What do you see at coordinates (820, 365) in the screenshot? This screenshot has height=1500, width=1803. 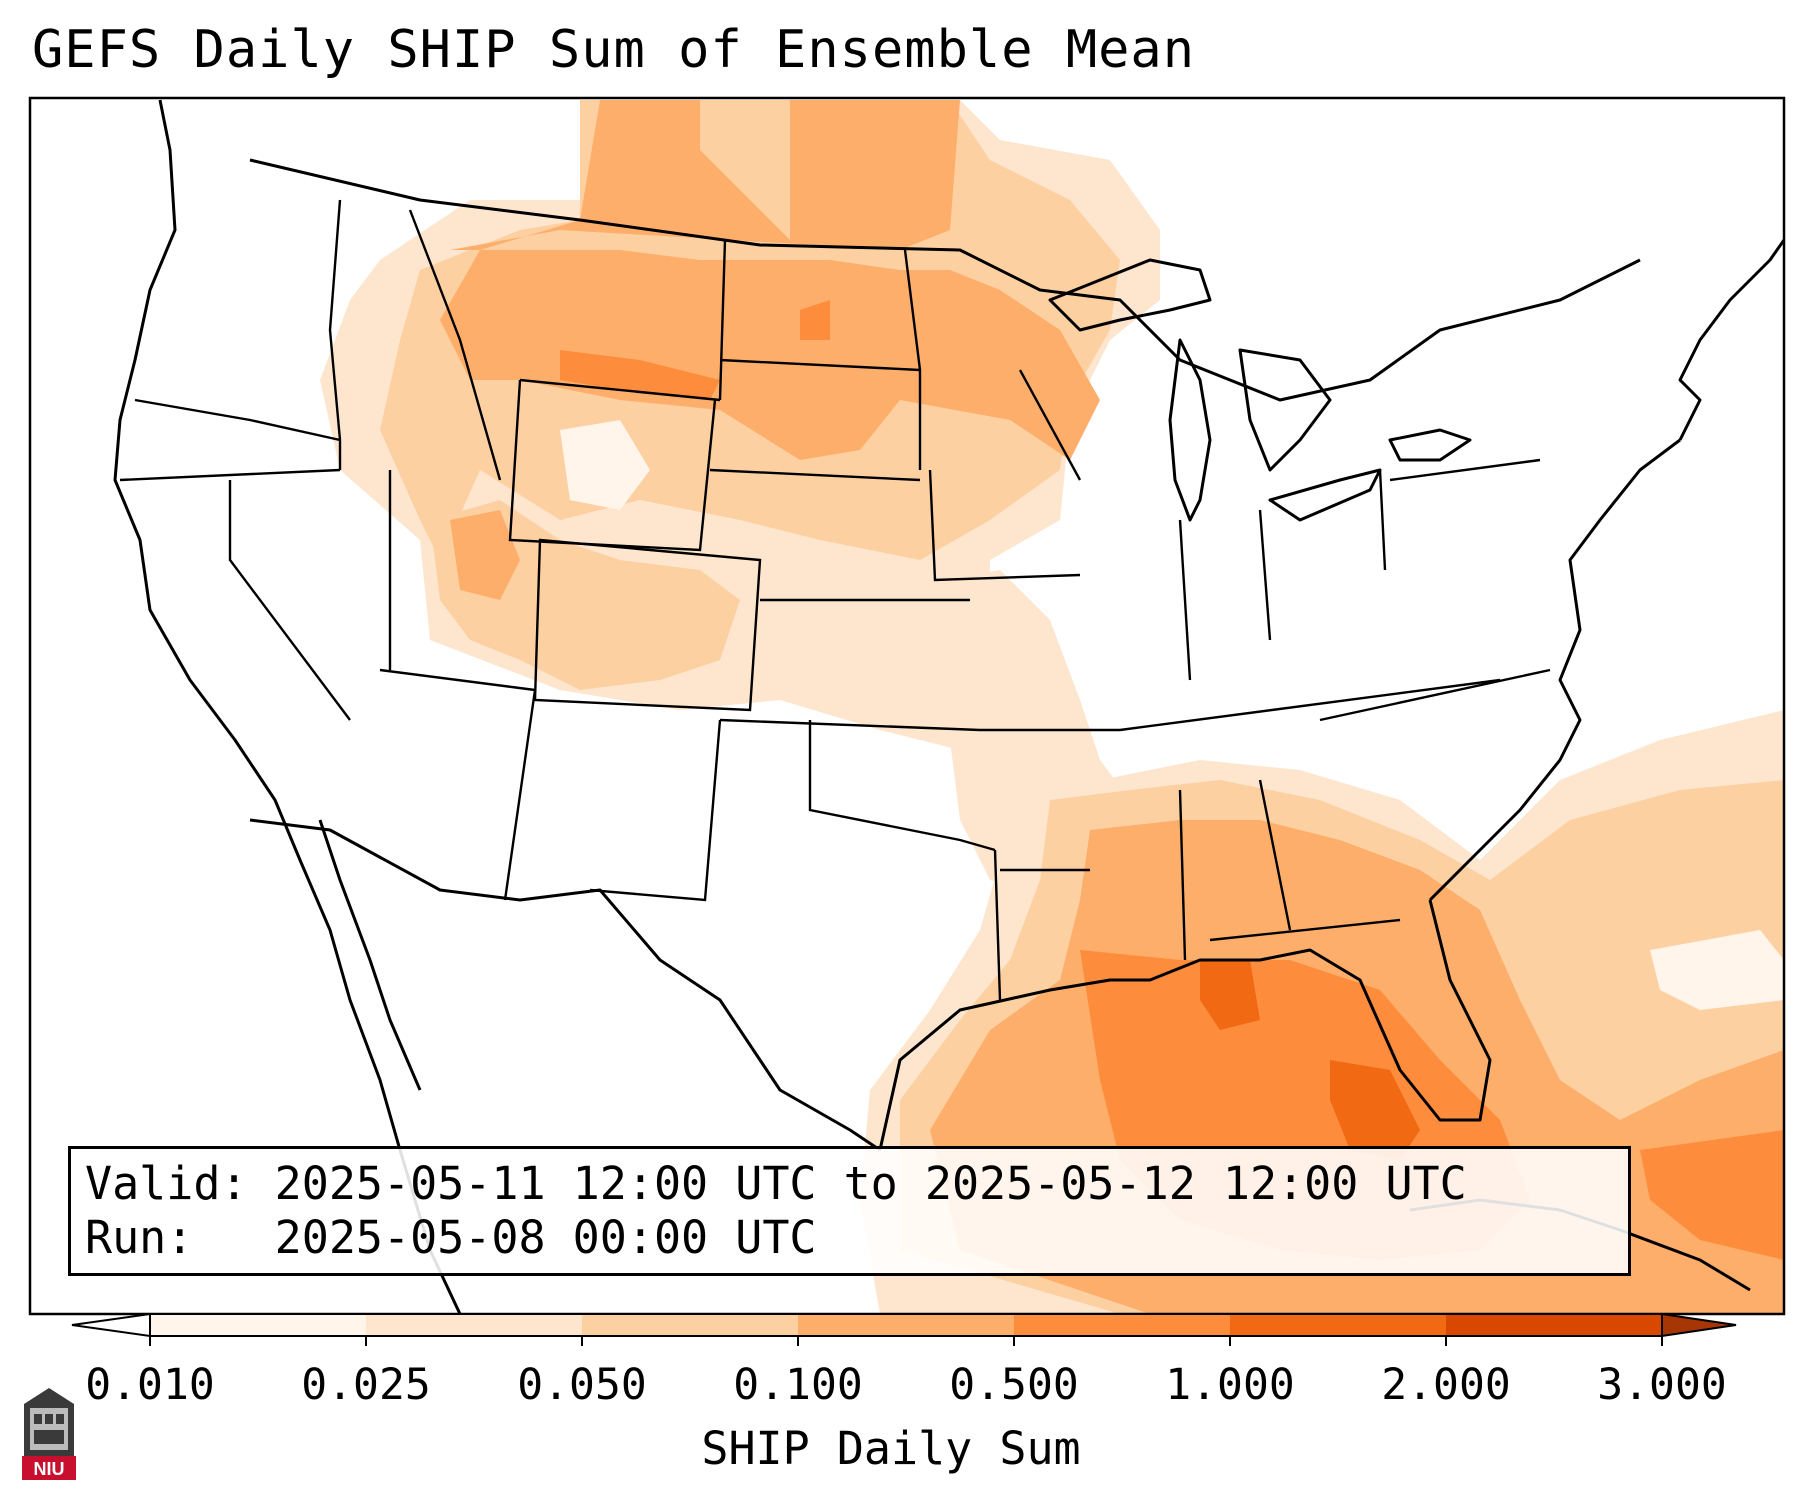 I see `state-nd-sd` at bounding box center [820, 365].